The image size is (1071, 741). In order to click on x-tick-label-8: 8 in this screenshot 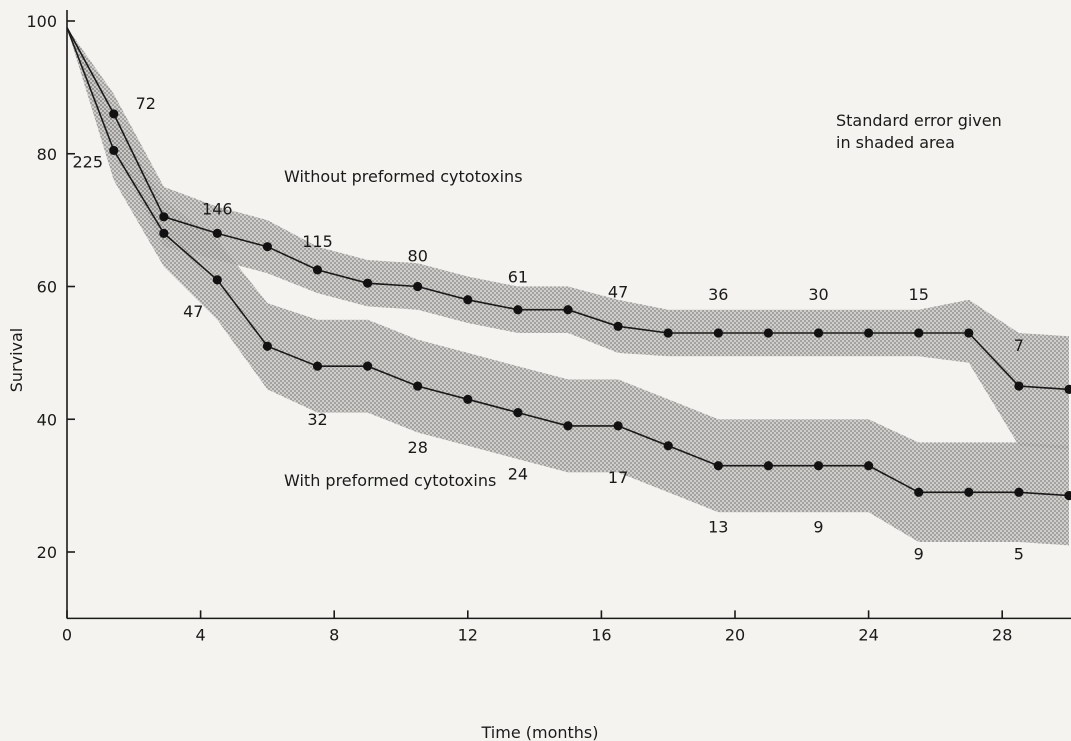, I will do `click(334, 634)`.